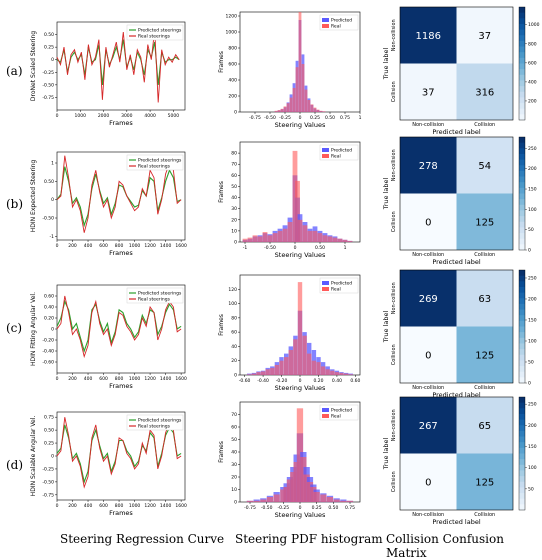  What do you see at coordinates (394, 165) in the screenshot?
I see `y-category-label: Non-collision` at bounding box center [394, 165].